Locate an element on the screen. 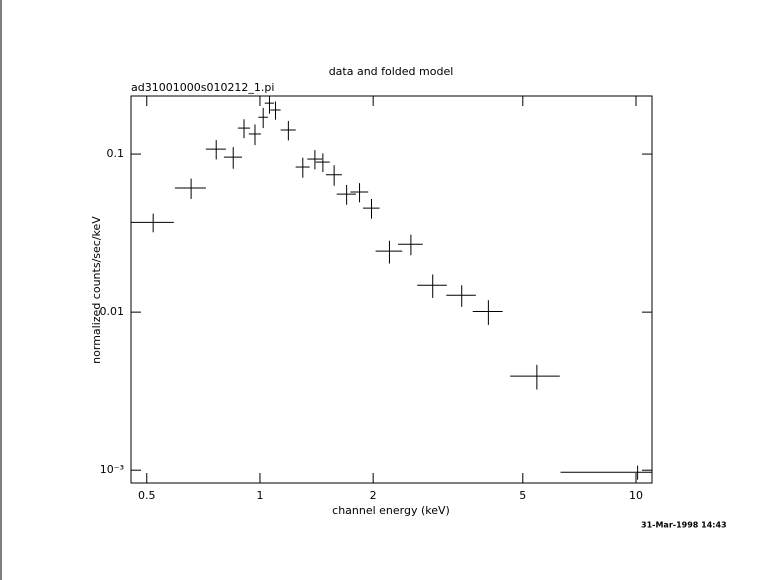 The height and width of the screenshot is (580, 781). chart-subtitle: ad31001000s010212_1.pi is located at coordinates (202, 87).